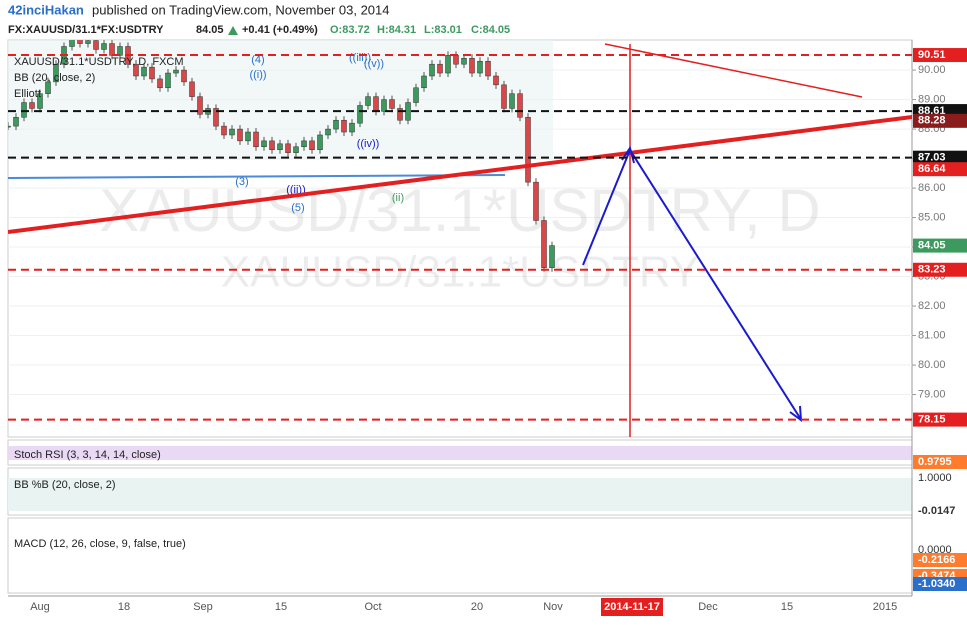 The width and height of the screenshot is (967, 629). What do you see at coordinates (932, 270) in the screenshot?
I see `price-badge-label: 83.23` at bounding box center [932, 270].